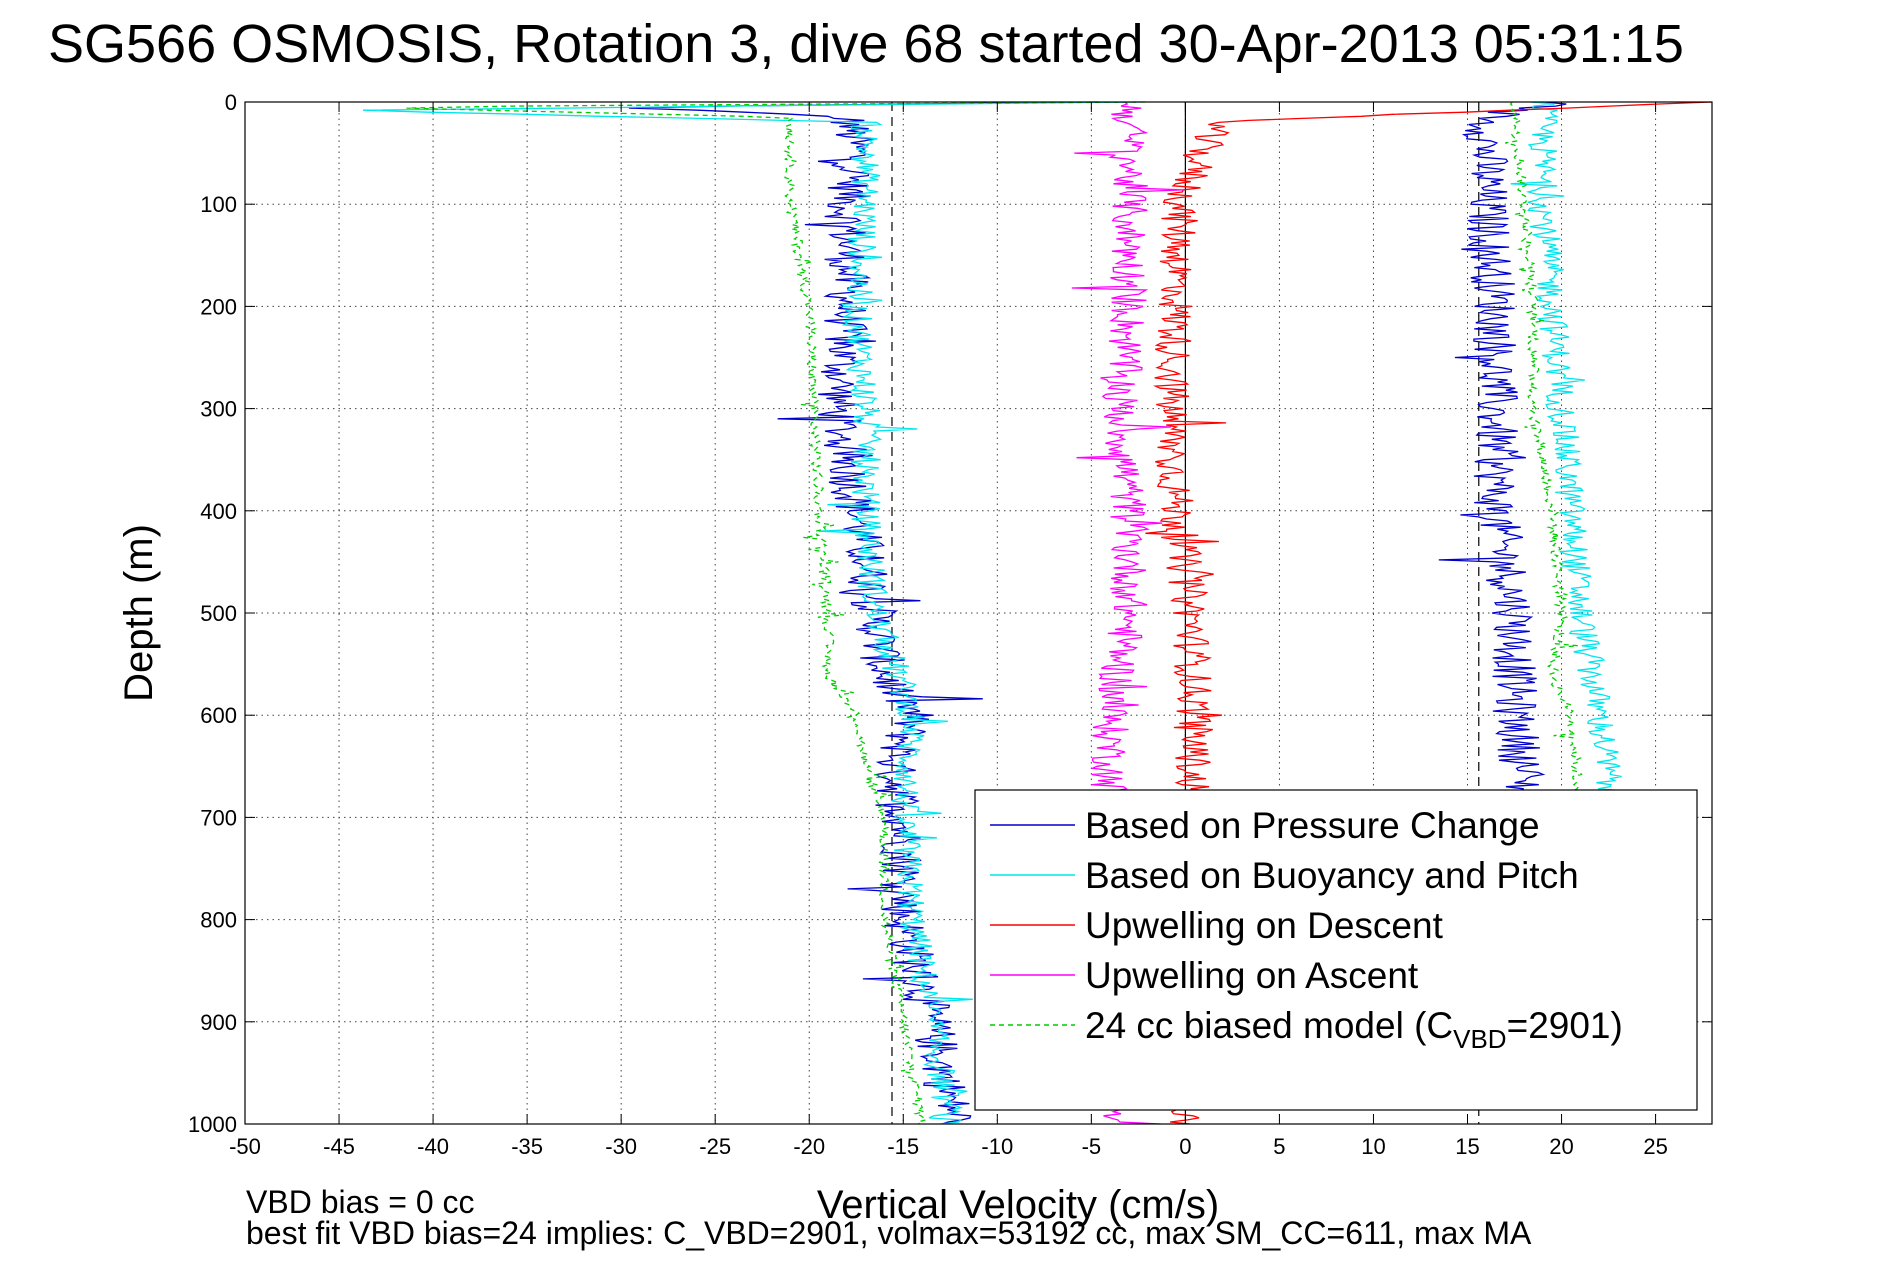 The height and width of the screenshot is (1262, 1891). I want to click on y-tick-label: 200, so click(218, 306).